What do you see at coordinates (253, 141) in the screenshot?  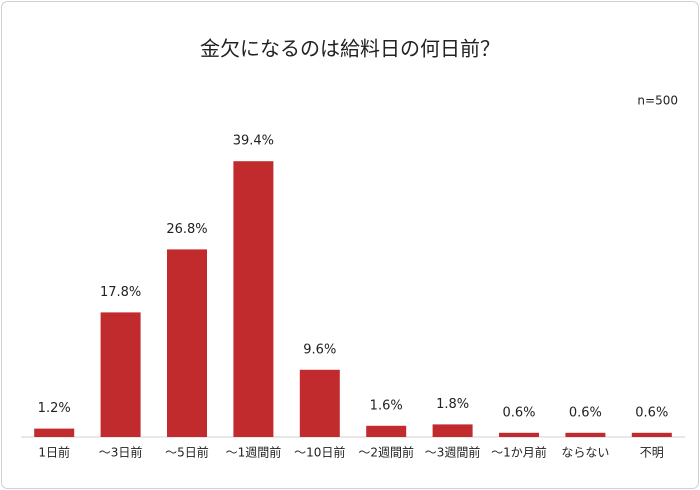 I see `value-label: 39.4%` at bounding box center [253, 141].